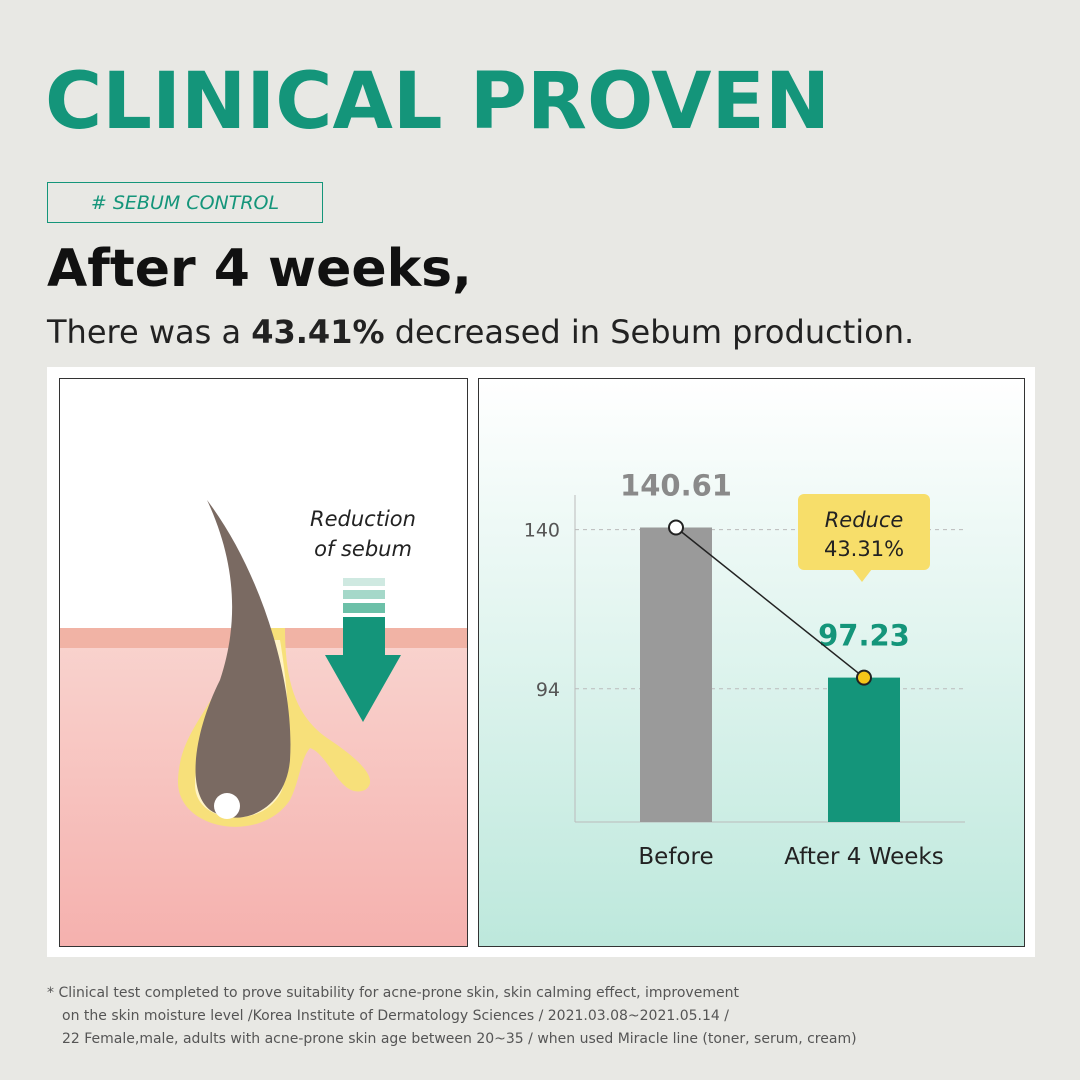 The width and height of the screenshot is (1080, 1080). What do you see at coordinates (862, 575) in the screenshot?
I see `callout-pointer` at bounding box center [862, 575].